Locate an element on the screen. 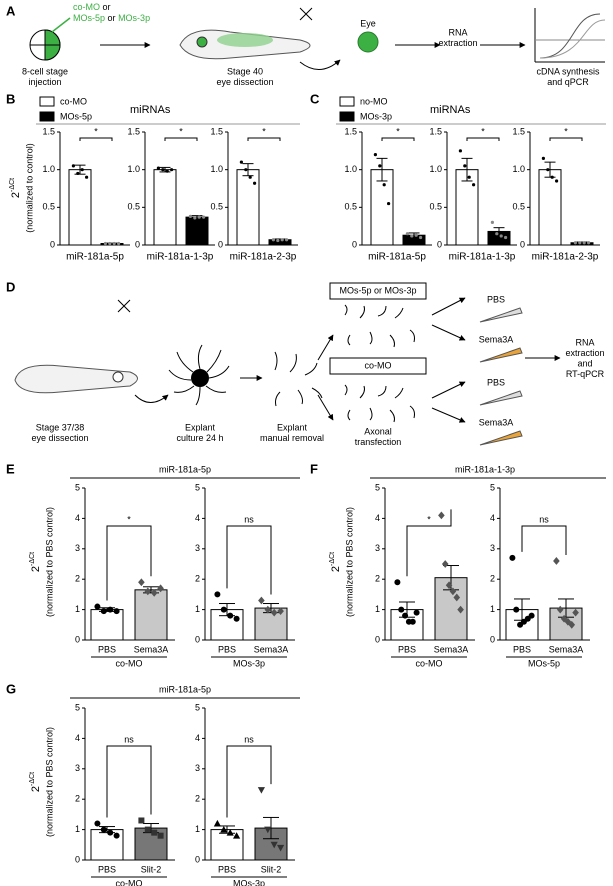 The height and width of the screenshot is (886, 613). tadpole-eye is located at coordinates (118, 377).